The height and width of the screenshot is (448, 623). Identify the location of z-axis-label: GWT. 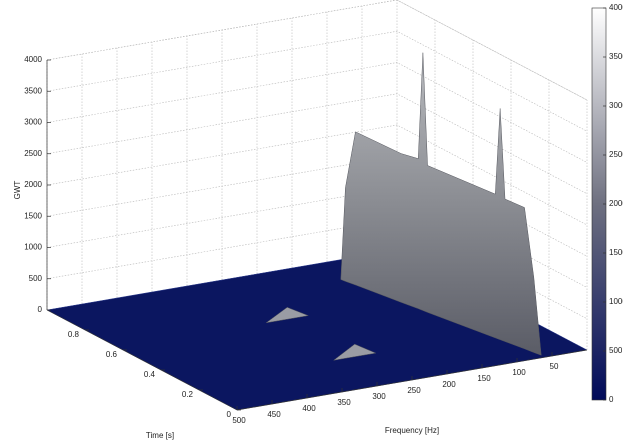
(17, 190).